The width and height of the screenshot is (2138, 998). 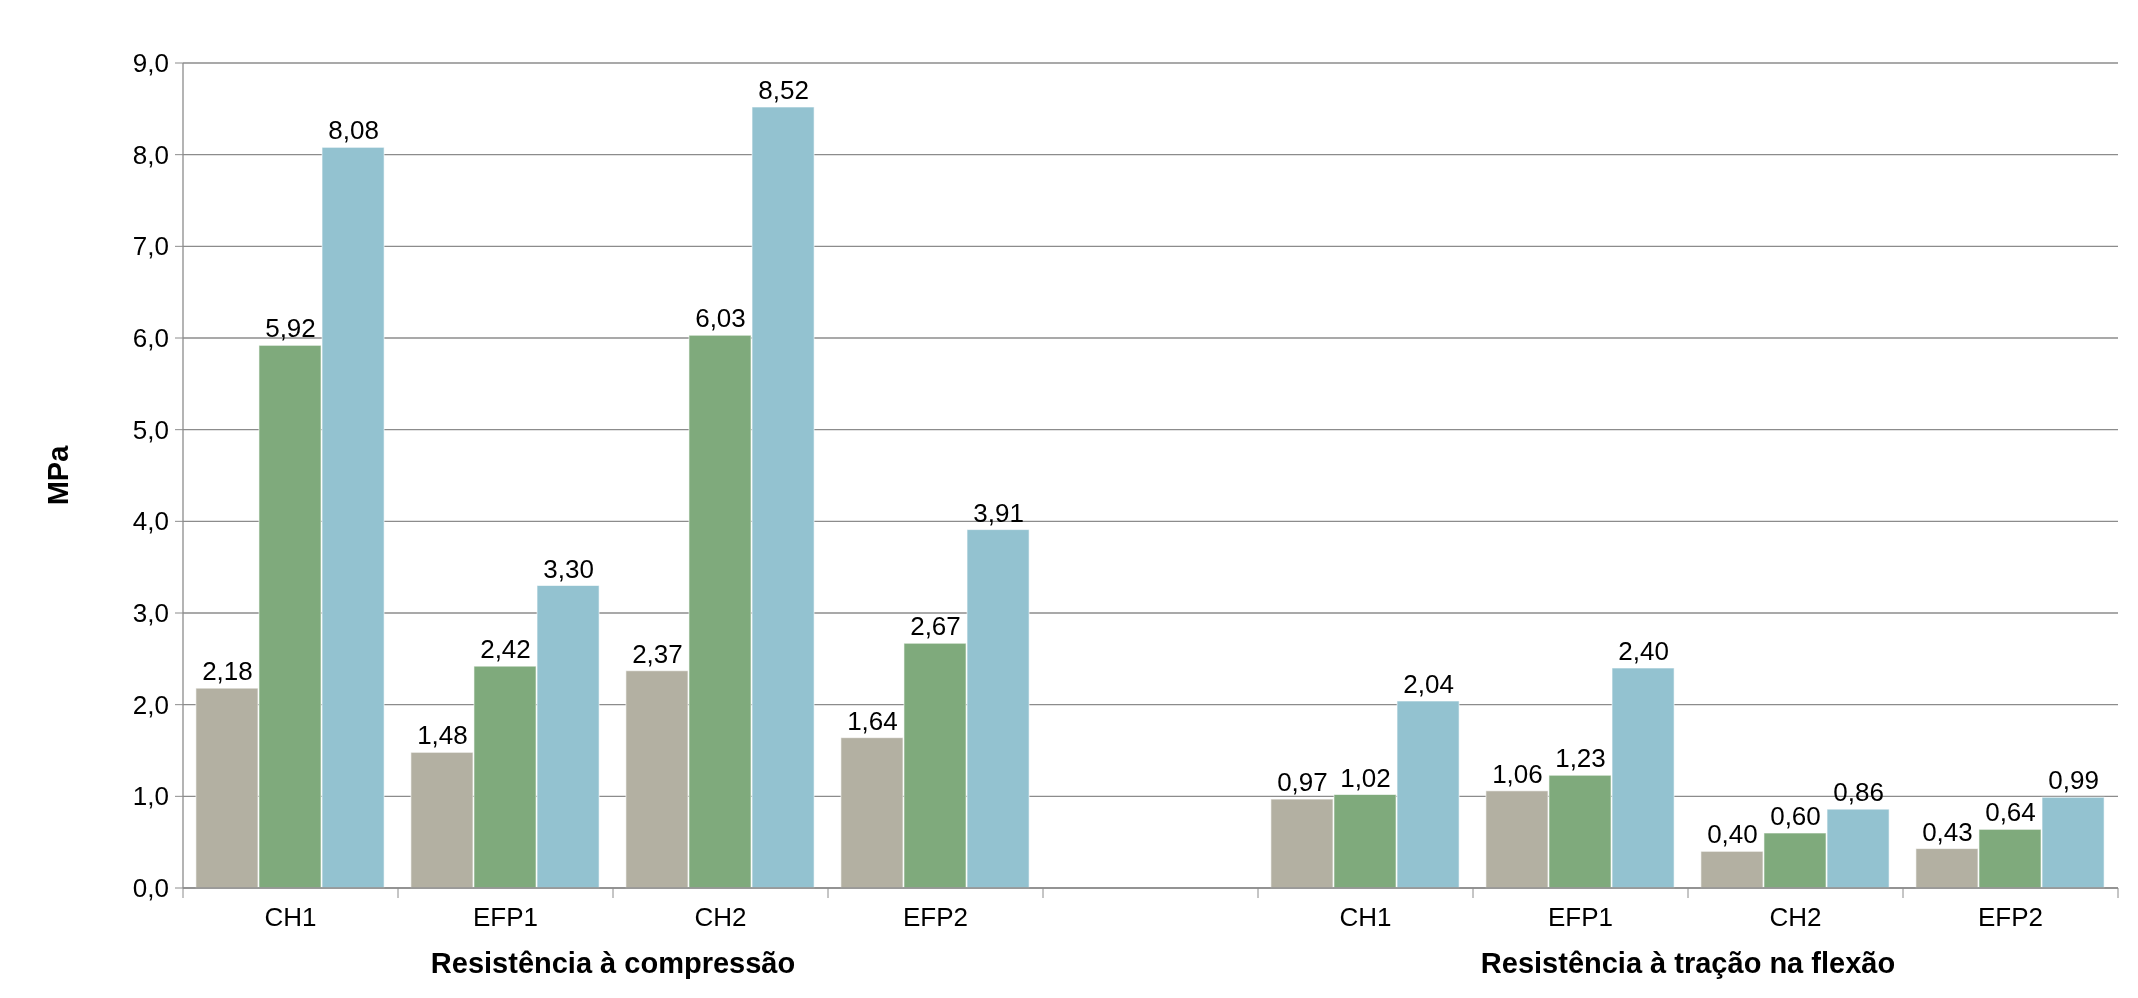 I want to click on text: Resistência à compressão, so click(x=613, y=963).